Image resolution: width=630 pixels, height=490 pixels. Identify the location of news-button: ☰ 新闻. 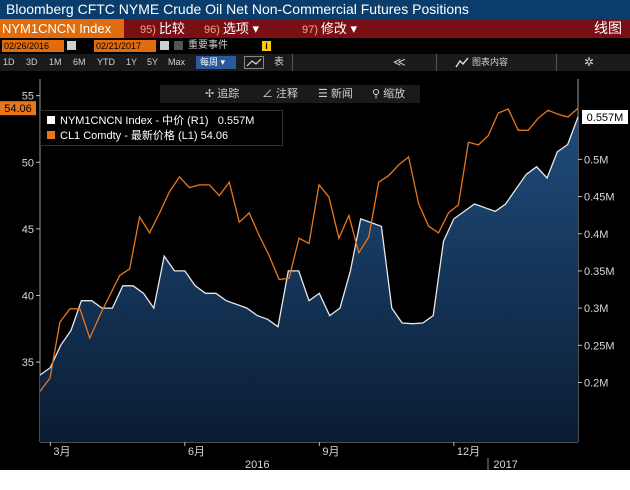
(335, 94).